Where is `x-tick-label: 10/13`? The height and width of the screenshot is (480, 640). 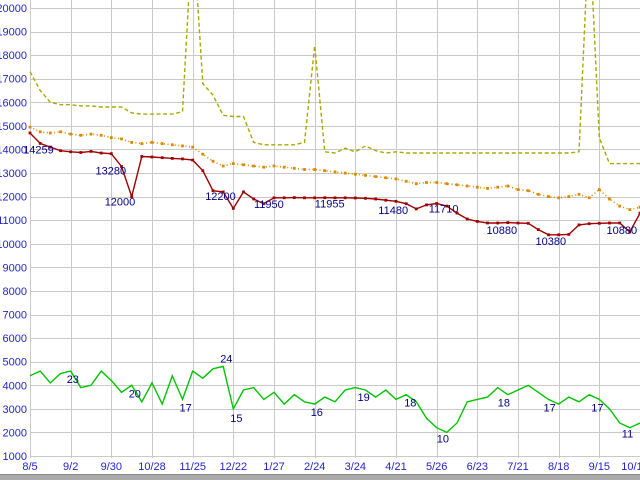 x-tick-label: 10/13 is located at coordinates (630, 467).